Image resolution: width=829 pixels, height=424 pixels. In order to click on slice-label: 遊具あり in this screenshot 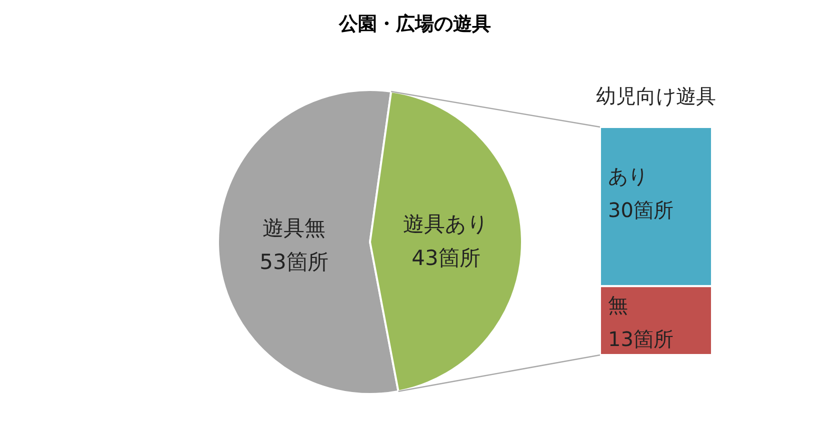, I will do `click(445, 224)`.